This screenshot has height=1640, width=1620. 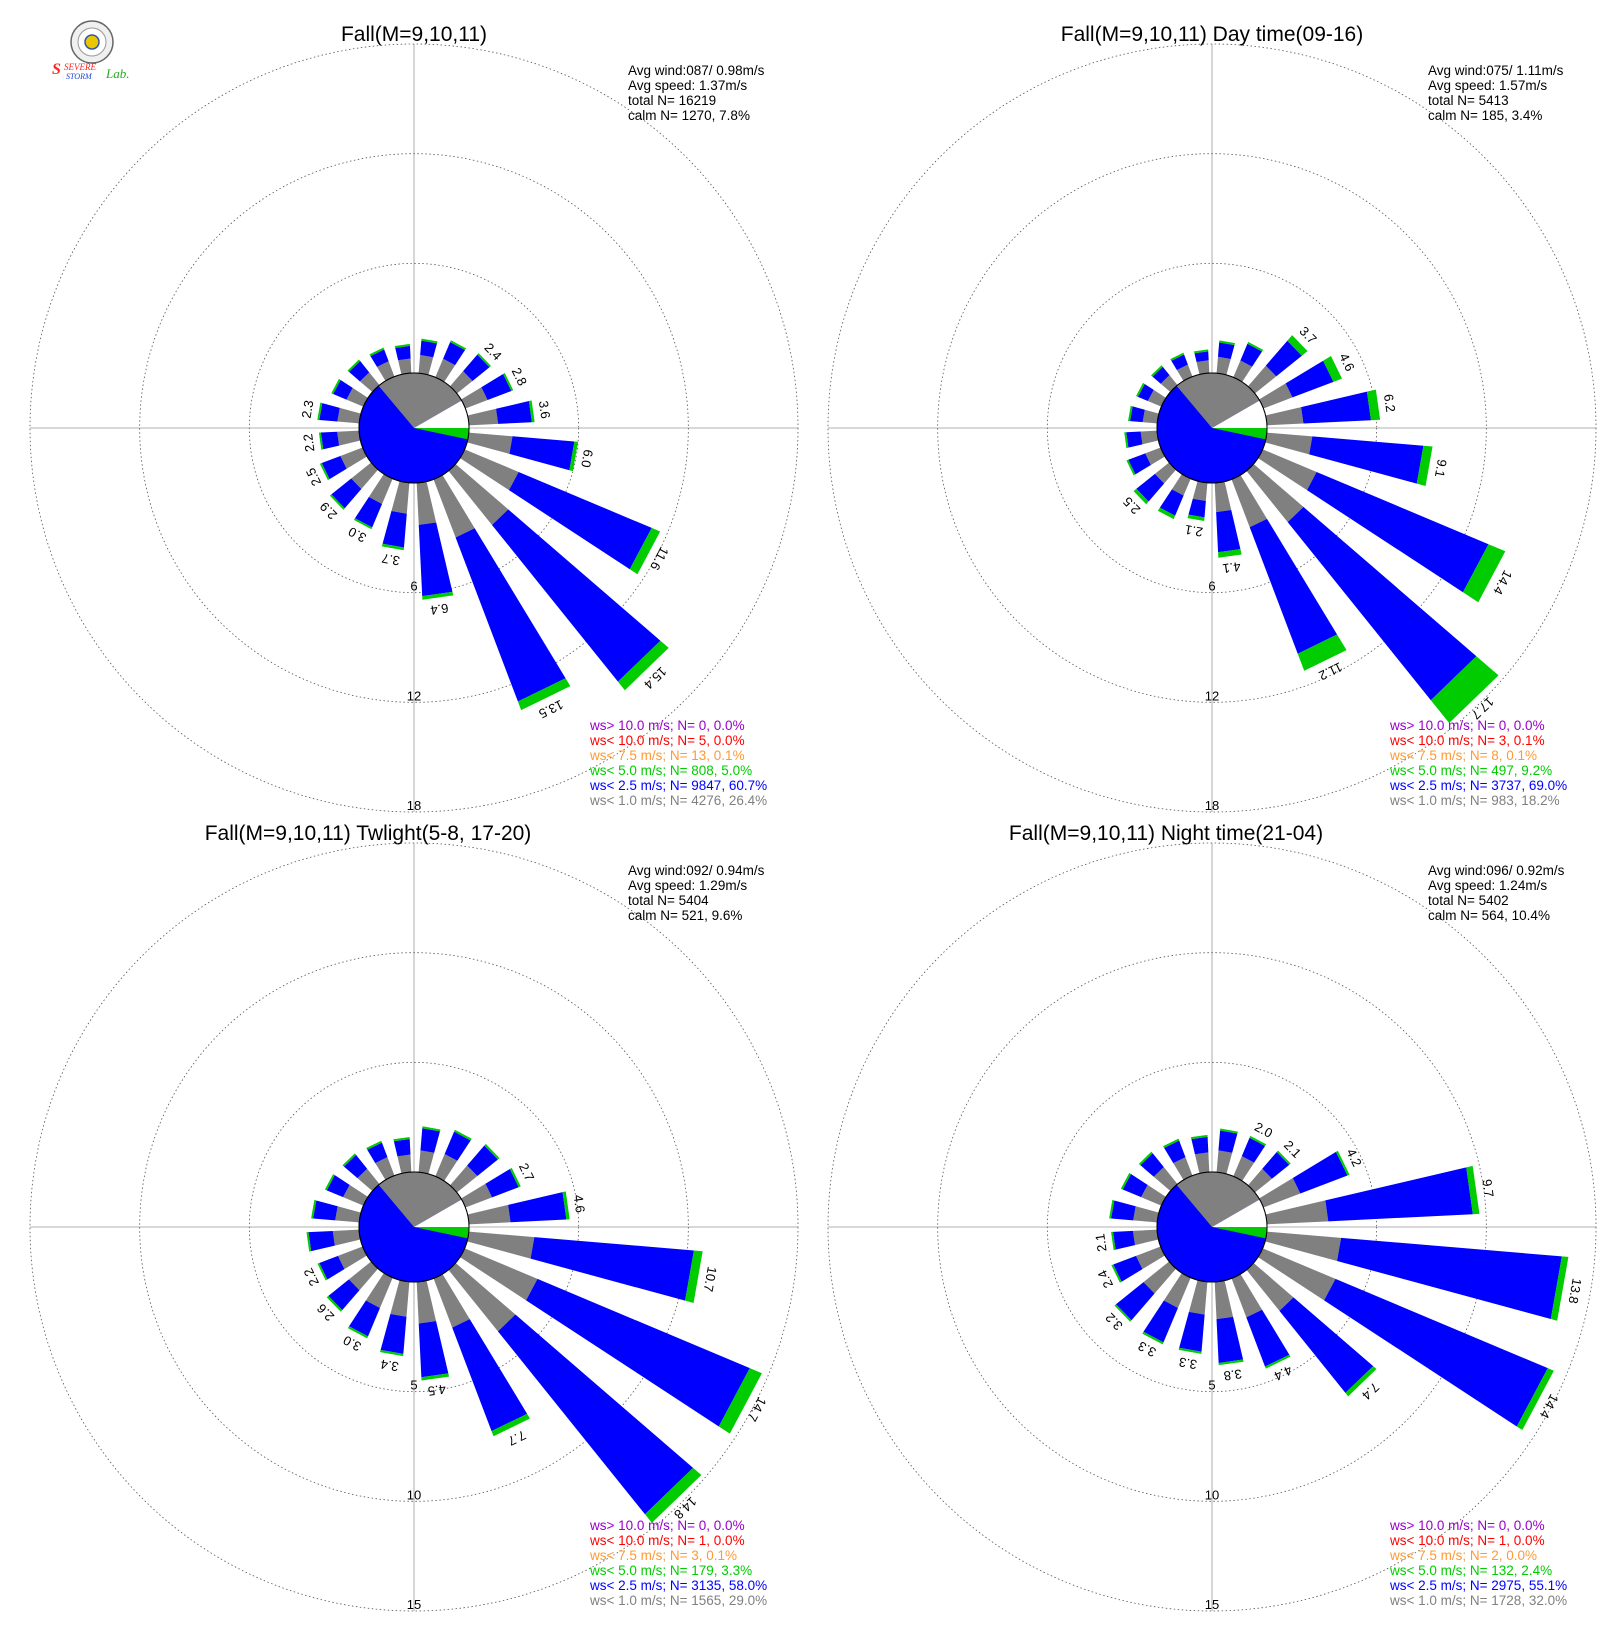 I want to click on chart-title: Fall(M=9,10,11), so click(x=414, y=34).